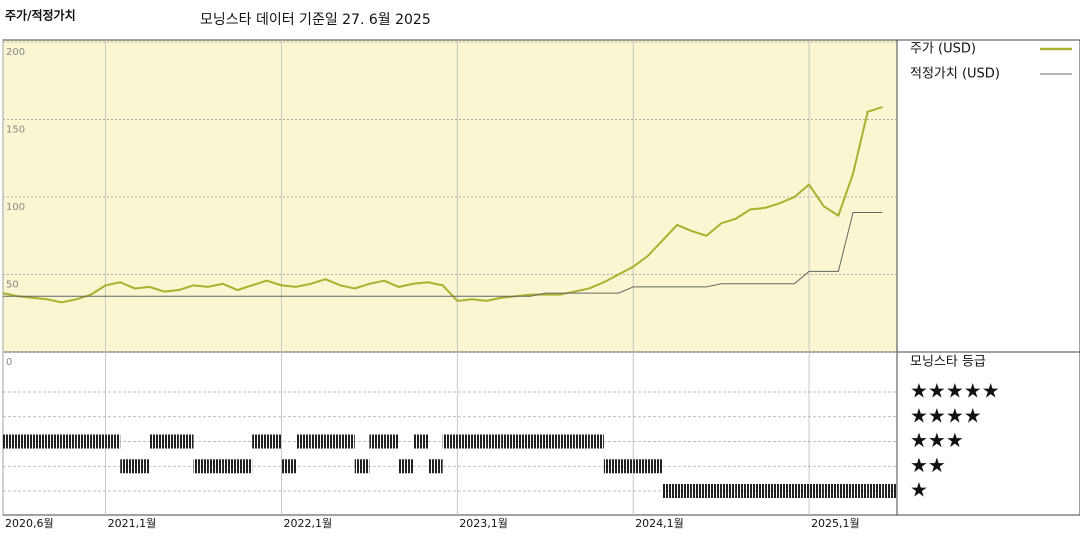 The height and width of the screenshot is (540, 1080). I want to click on x-tick-label: 2021,1월, so click(132, 523).